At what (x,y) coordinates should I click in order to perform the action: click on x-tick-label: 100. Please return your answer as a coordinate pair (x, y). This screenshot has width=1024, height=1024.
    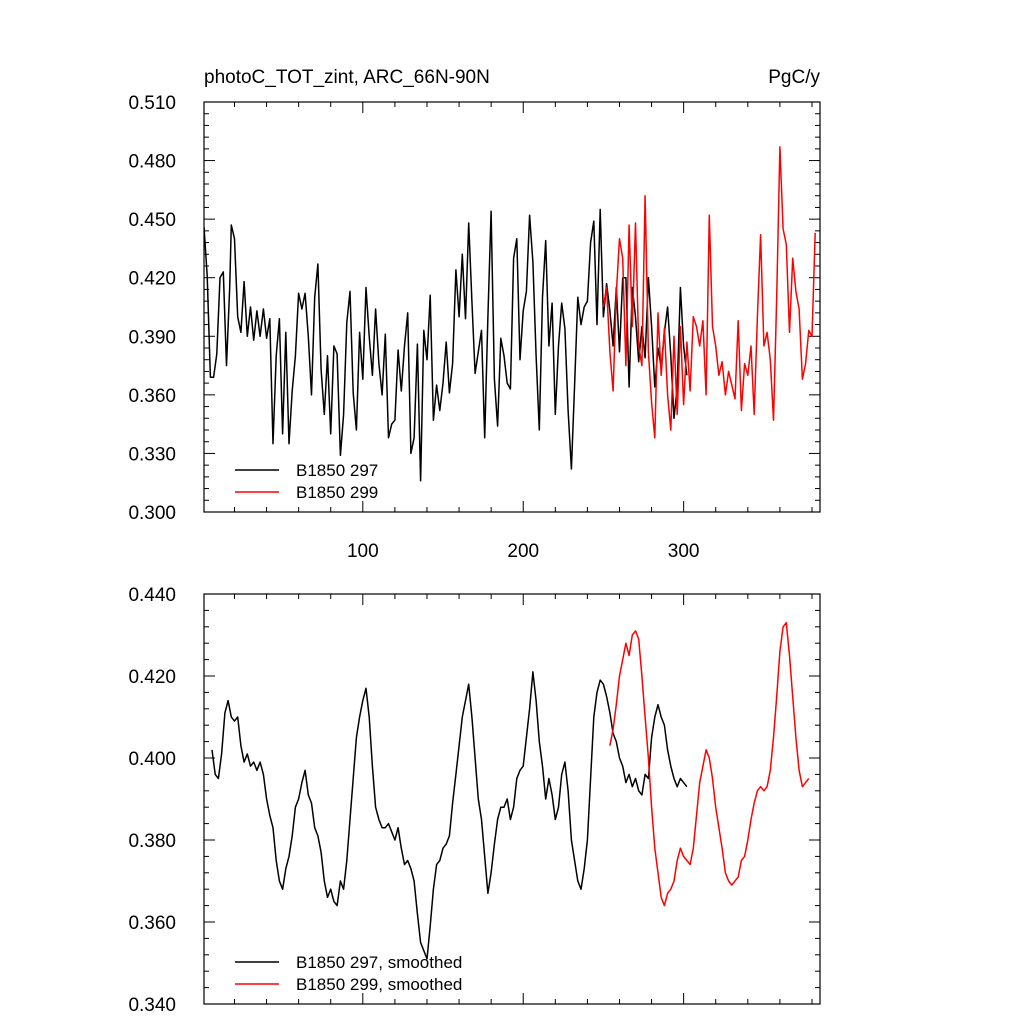
    Looking at the image, I should click on (363, 551).